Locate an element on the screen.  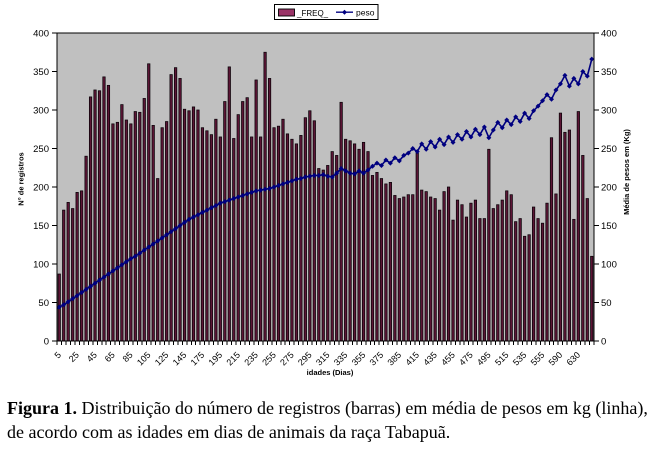
svg-text: _FREQ_ is located at coordinates (312, 13).